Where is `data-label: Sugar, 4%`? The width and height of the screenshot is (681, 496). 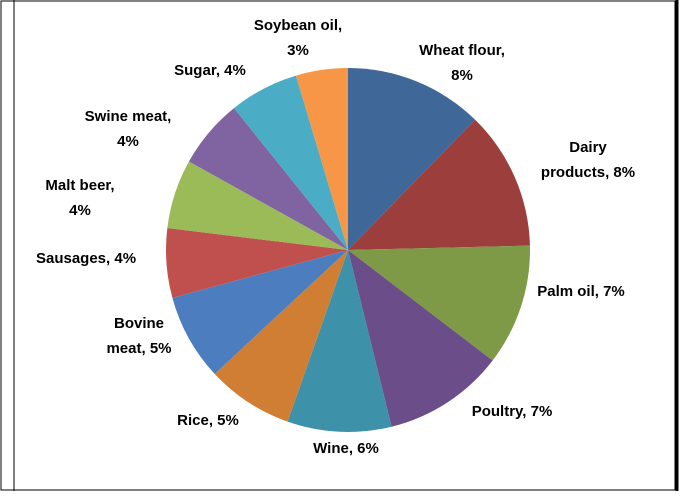 data-label: Sugar, 4% is located at coordinates (210, 70).